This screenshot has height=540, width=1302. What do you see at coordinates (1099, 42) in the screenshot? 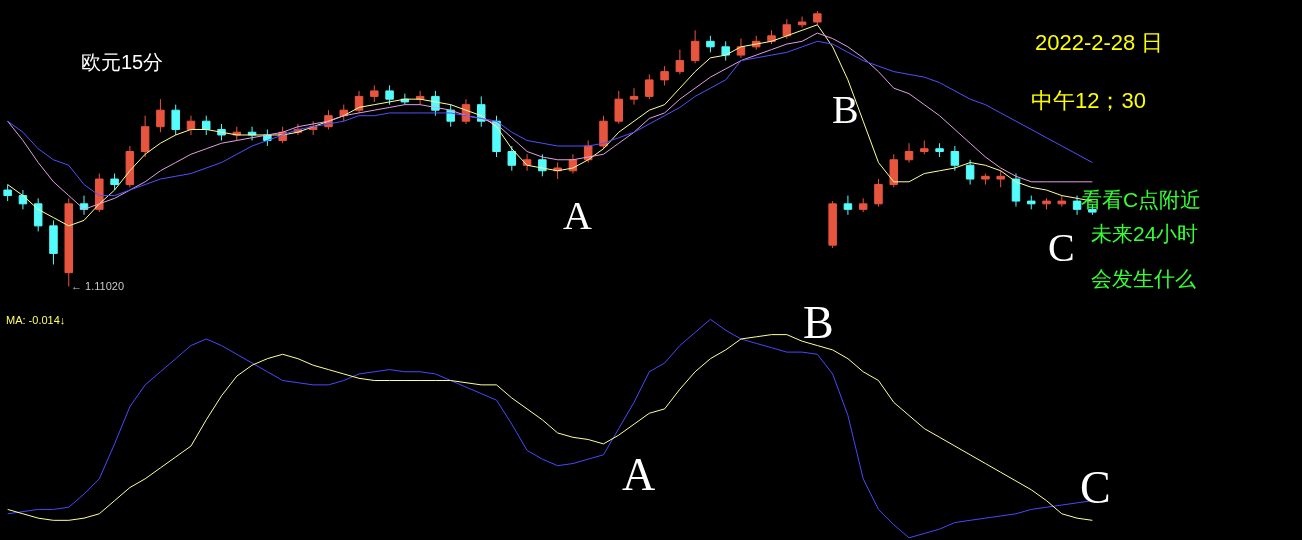
I see `annotation: 2022-2-28 日` at bounding box center [1099, 42].